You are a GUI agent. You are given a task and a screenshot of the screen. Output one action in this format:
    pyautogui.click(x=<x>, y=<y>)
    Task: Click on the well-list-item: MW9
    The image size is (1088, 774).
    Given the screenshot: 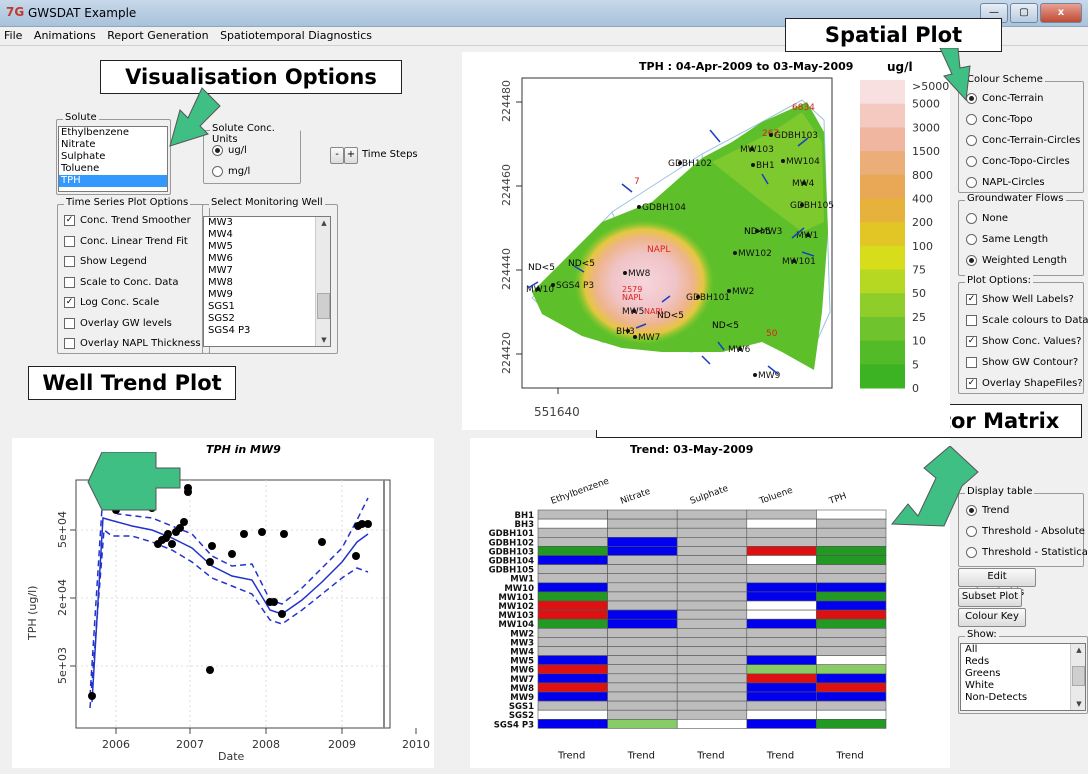 What is the action you would take?
    pyautogui.click(x=220, y=294)
    